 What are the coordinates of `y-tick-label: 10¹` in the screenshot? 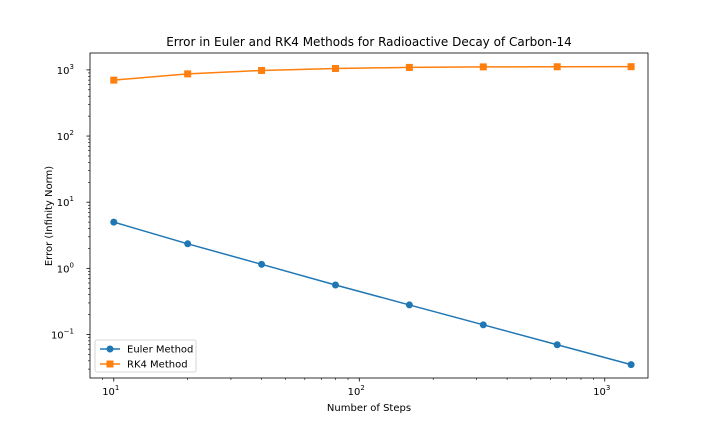 It's located at (65, 202).